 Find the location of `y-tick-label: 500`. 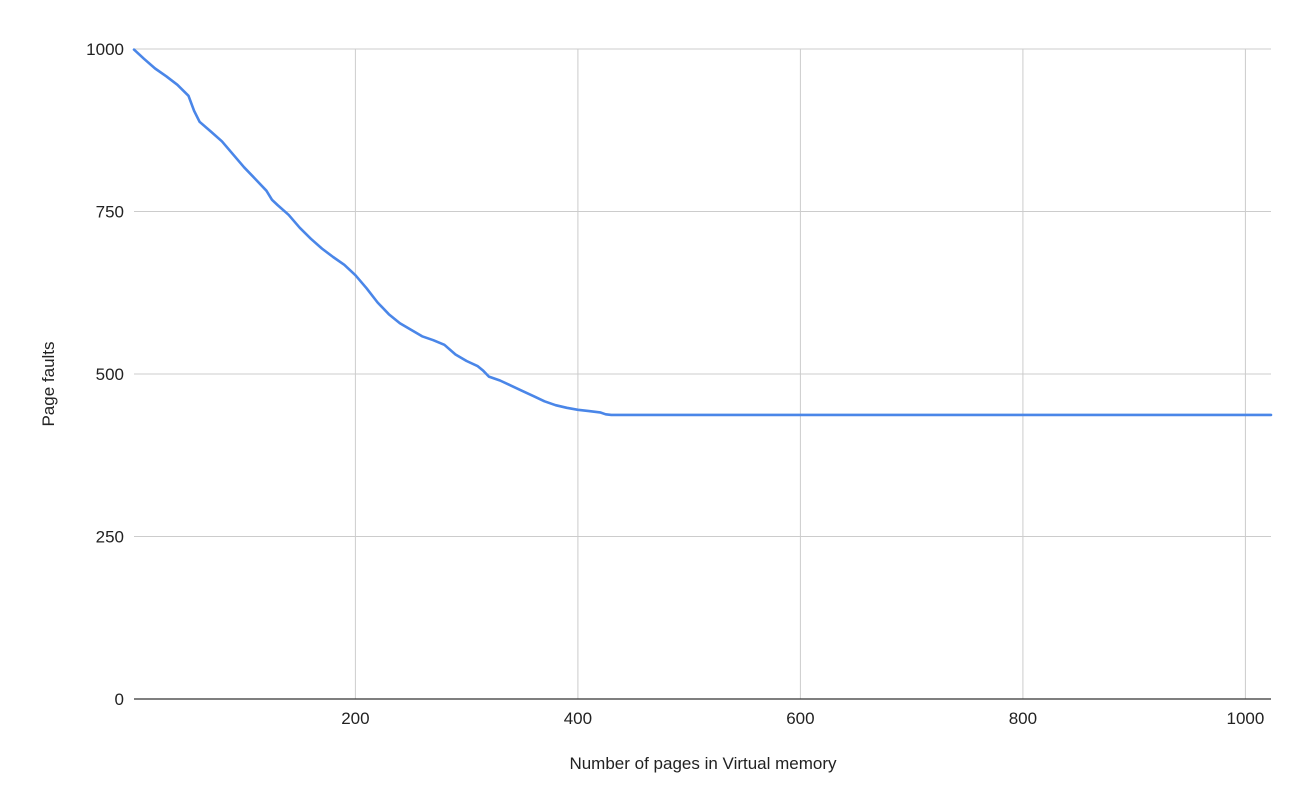

y-tick-label: 500 is located at coordinates (110, 374).